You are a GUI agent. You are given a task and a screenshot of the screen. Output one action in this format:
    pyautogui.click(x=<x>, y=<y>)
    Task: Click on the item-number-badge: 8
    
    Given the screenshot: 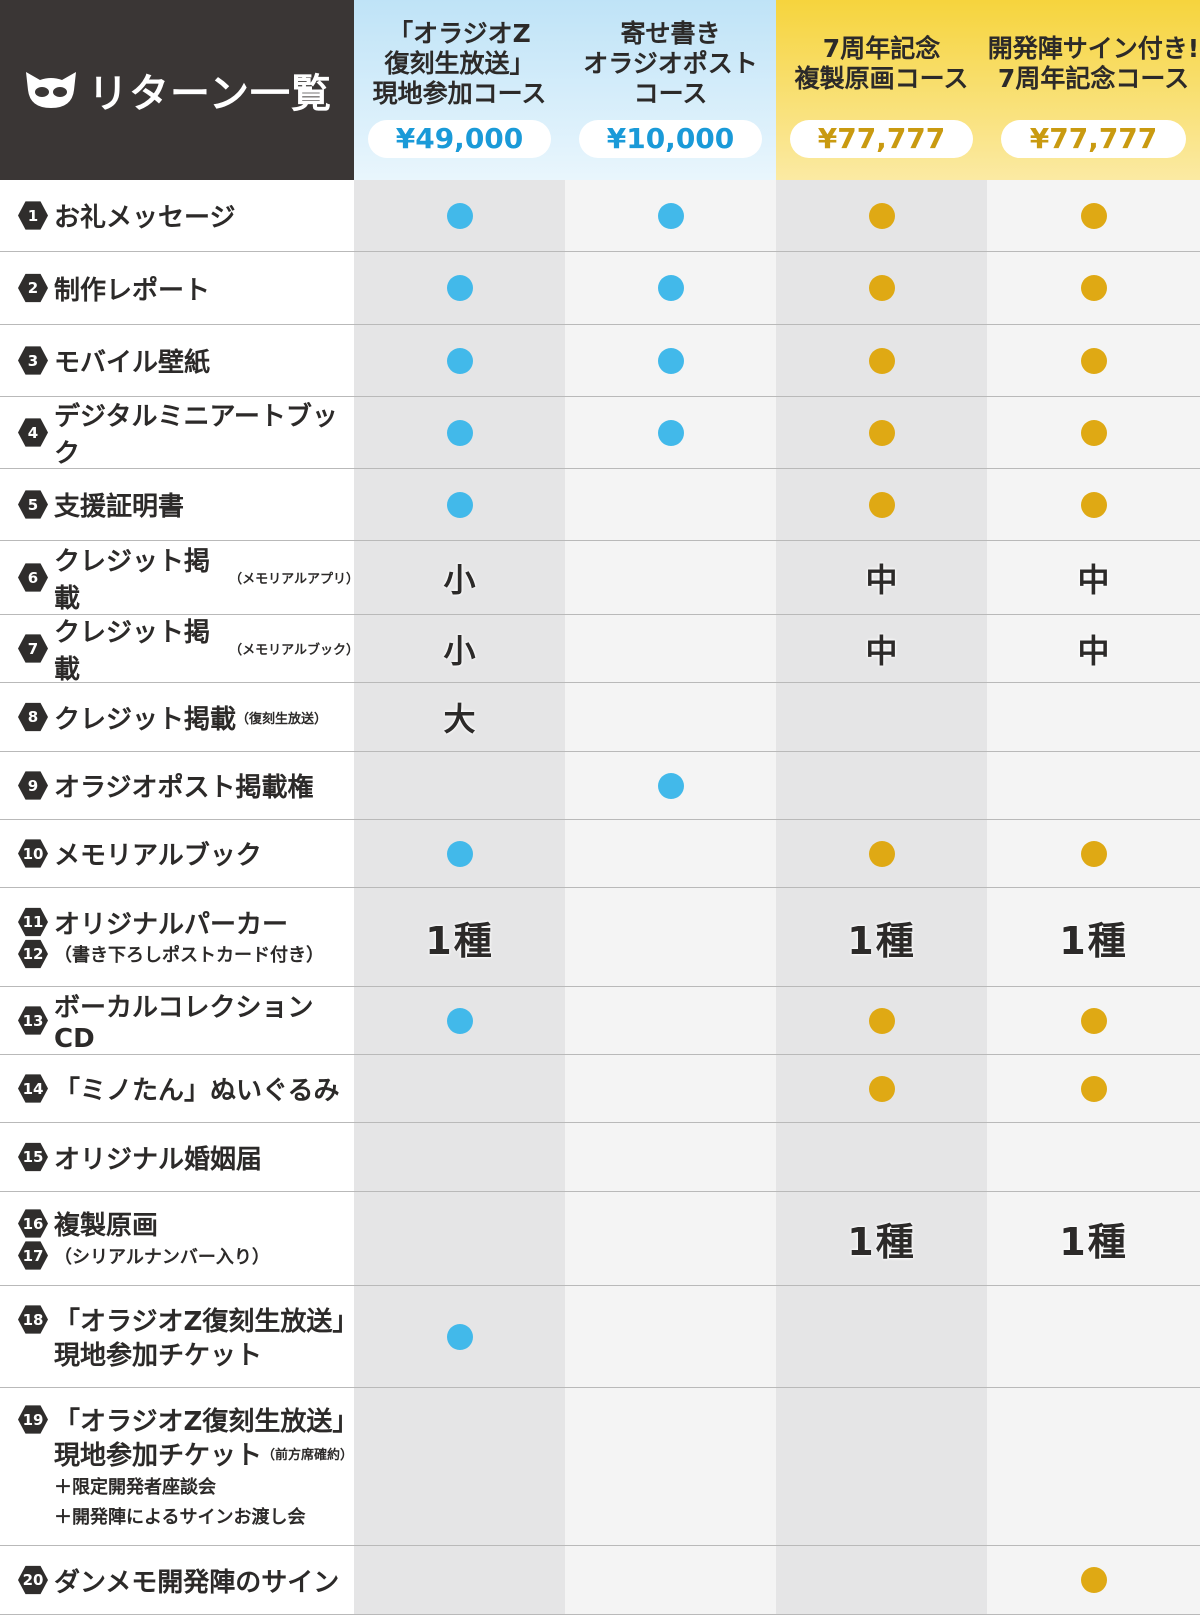 What is the action you would take?
    pyautogui.click(x=33, y=717)
    